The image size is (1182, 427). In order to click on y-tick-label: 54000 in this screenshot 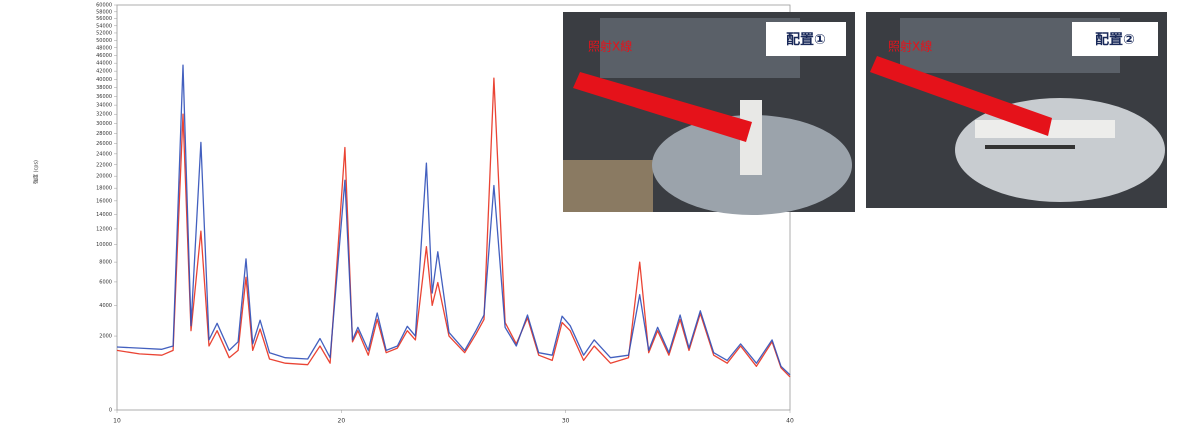, I will do `click(104, 26)`.